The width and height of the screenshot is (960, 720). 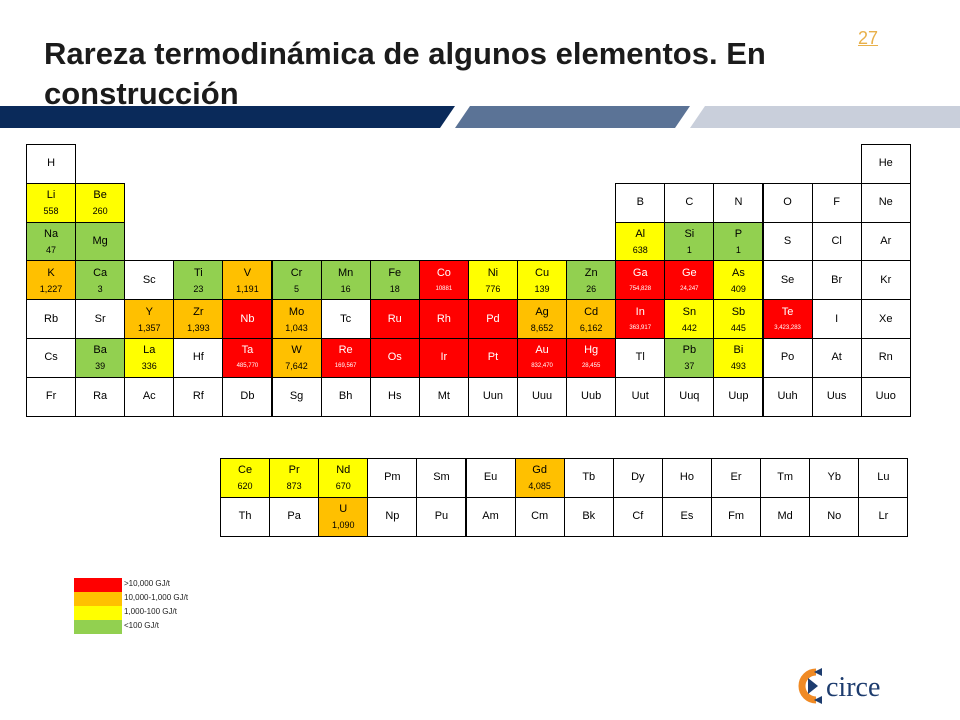 I want to click on element-symbol: Ac, so click(x=149, y=396).